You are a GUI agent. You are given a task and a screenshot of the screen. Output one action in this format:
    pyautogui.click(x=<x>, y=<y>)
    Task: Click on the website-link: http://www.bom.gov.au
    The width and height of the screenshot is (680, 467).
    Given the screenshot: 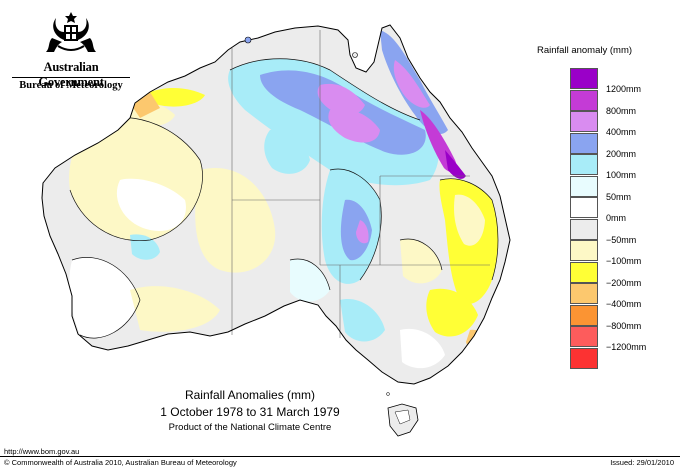 What is the action you would take?
    pyautogui.click(x=42, y=451)
    